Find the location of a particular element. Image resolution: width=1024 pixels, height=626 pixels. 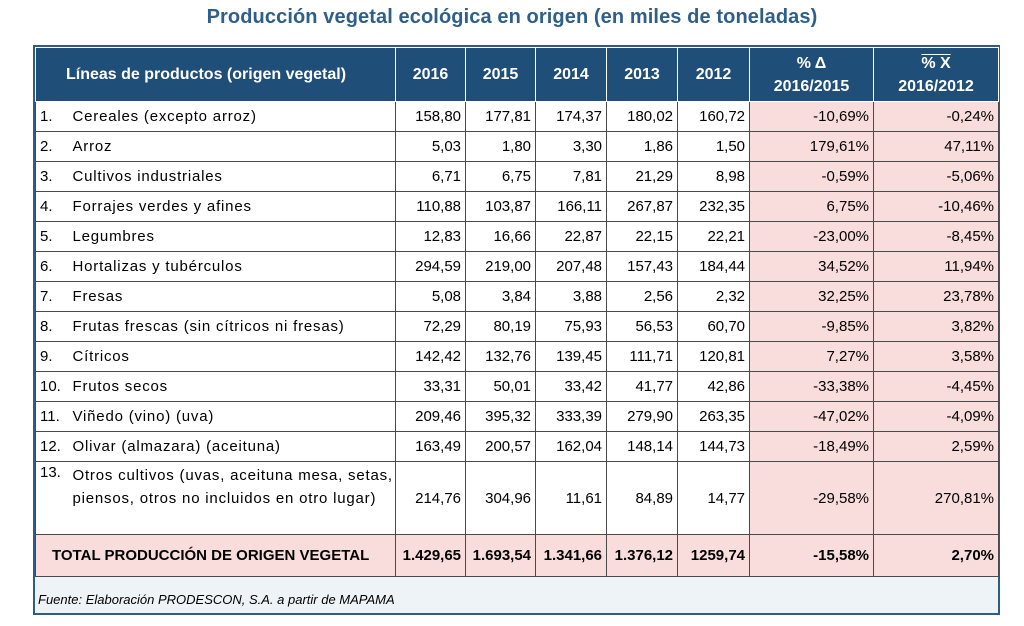

value-cell-2013: 56,53 is located at coordinates (642, 326).